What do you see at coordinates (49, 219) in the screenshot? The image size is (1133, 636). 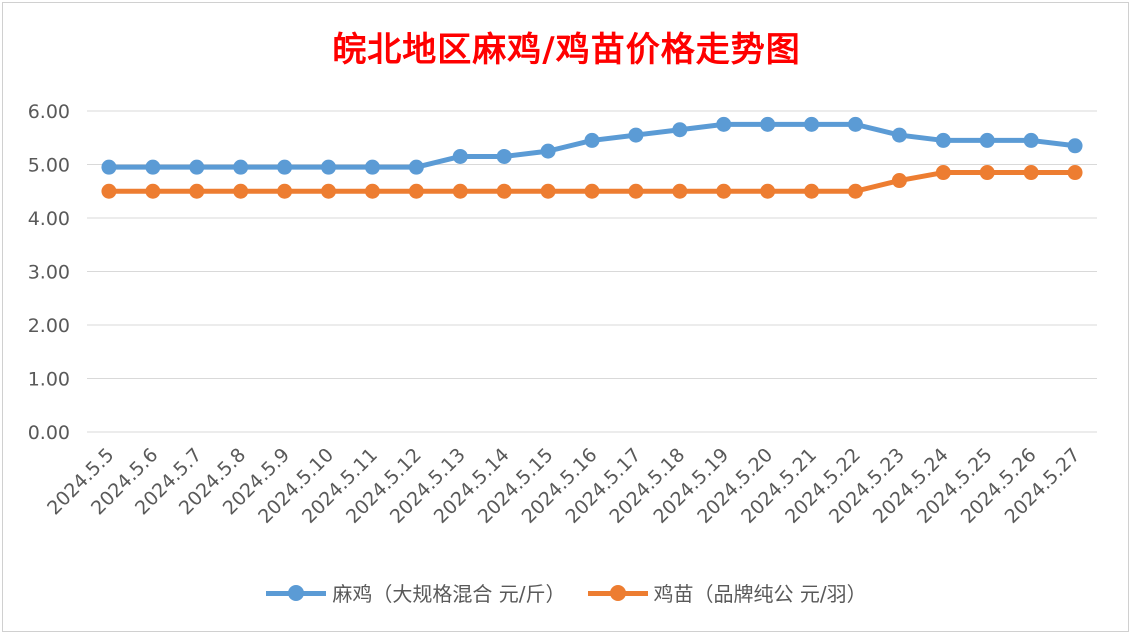 I see `y-tick-label: 4.00` at bounding box center [49, 219].